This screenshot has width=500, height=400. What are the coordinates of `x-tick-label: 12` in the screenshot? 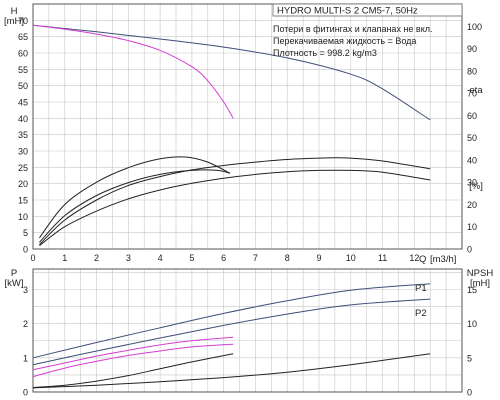 It's located at (414, 258).